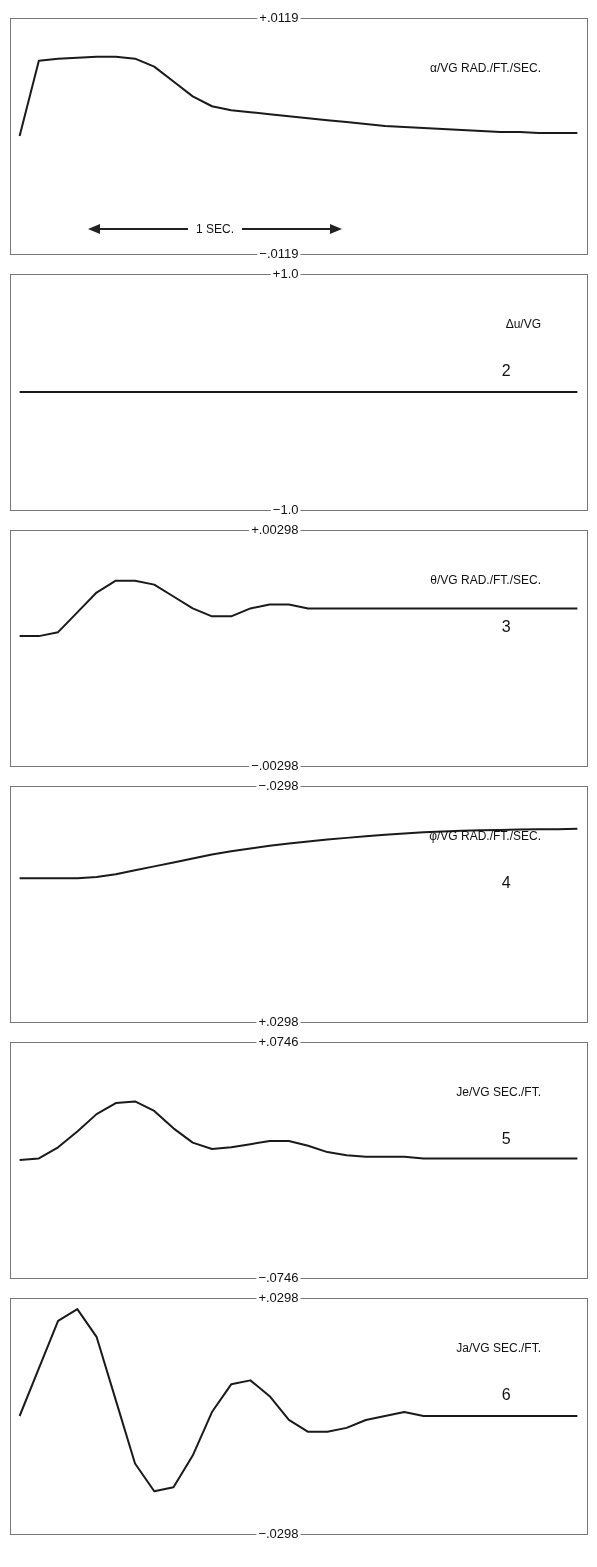 The height and width of the screenshot is (1567, 597). Describe the element at coordinates (486, 580) in the screenshot. I see `y-axis-title: θ/VG RAD./FT./SEC.` at that location.